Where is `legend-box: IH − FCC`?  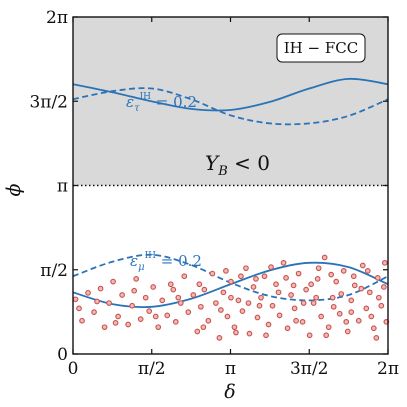
legend-box: IH − FCC is located at coordinates (321, 48).